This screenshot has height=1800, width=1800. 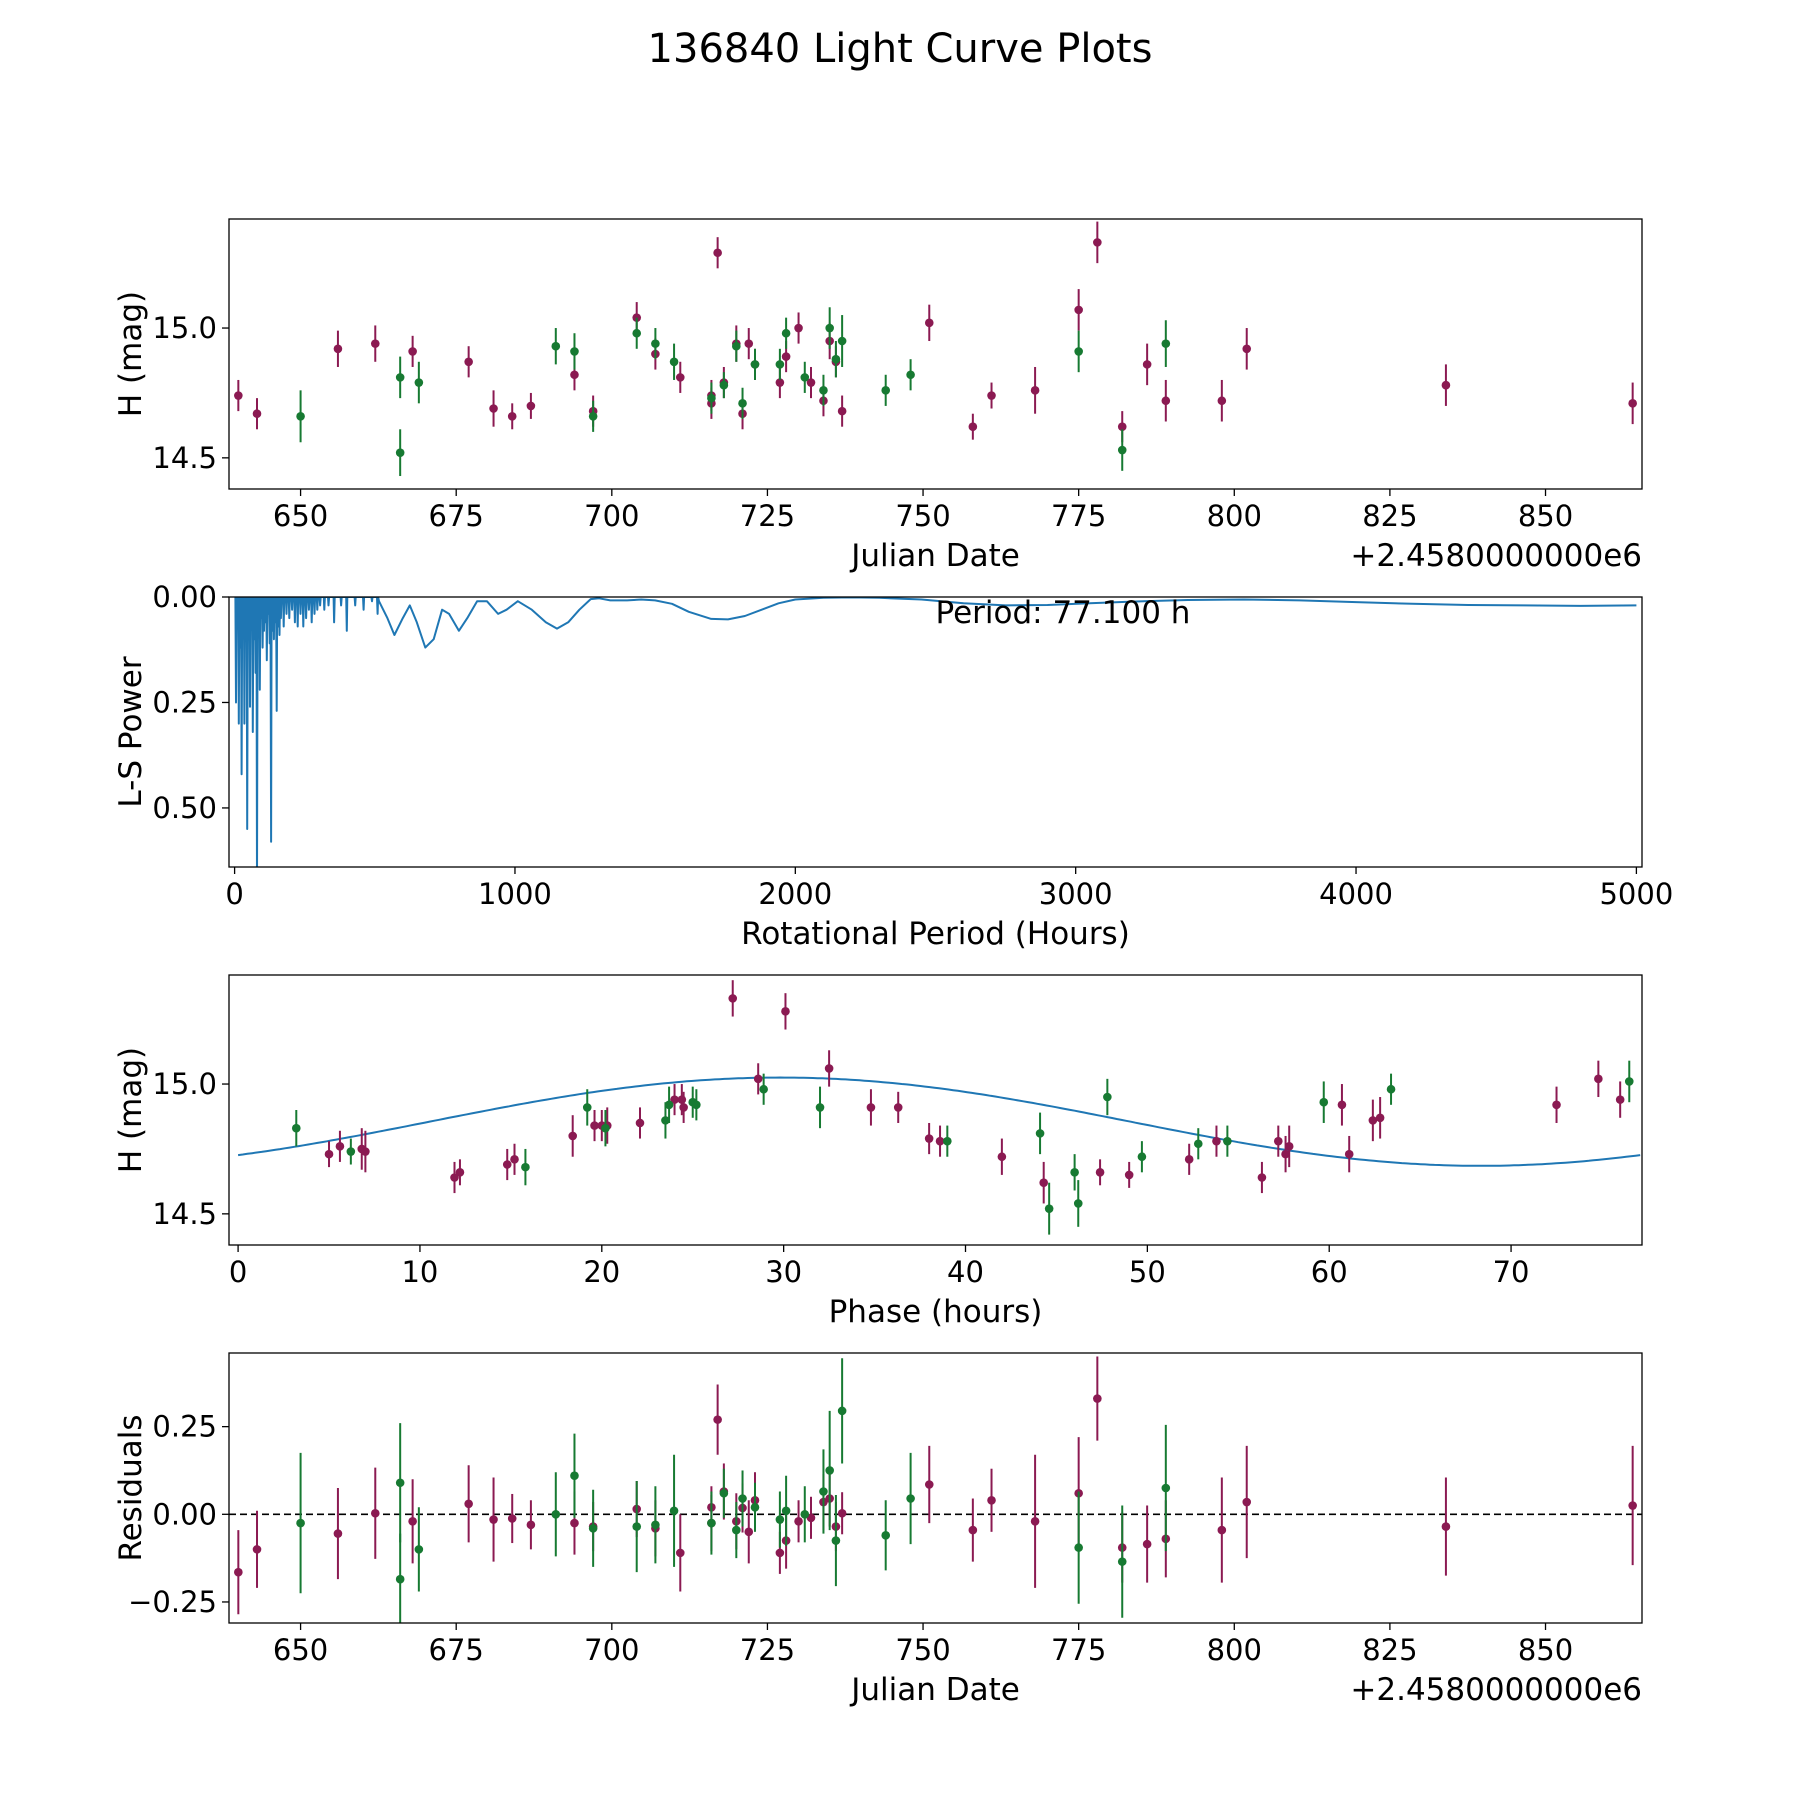 What do you see at coordinates (1636, 894) in the screenshot?
I see `x-tick-label: 5000` at bounding box center [1636, 894].